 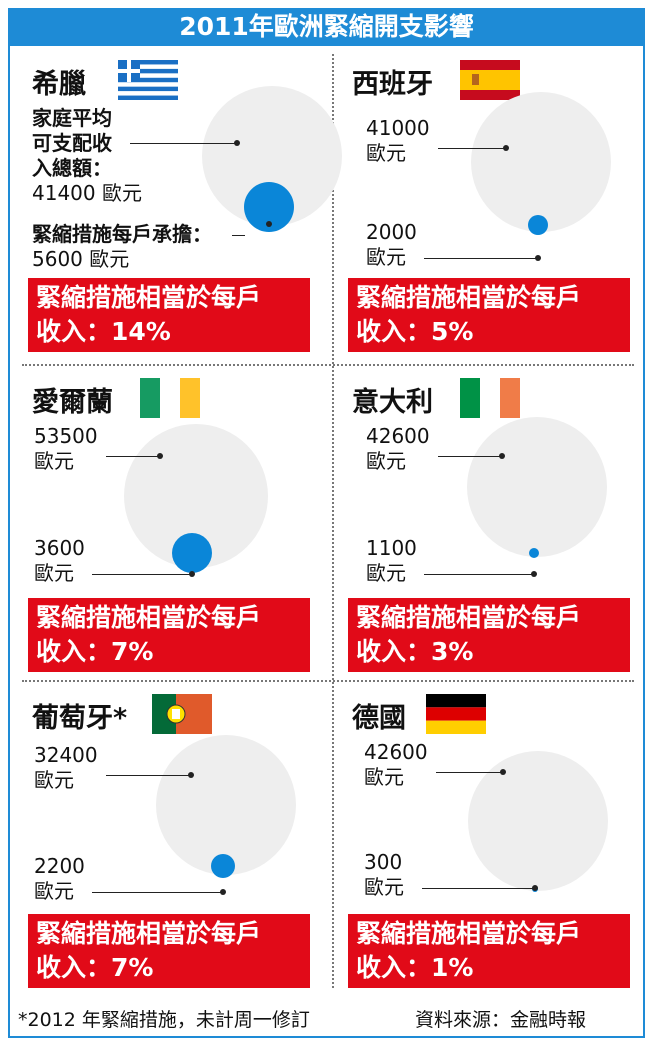 What do you see at coordinates (490, 398) in the screenshot?
I see `italy-flag-icon` at bounding box center [490, 398].